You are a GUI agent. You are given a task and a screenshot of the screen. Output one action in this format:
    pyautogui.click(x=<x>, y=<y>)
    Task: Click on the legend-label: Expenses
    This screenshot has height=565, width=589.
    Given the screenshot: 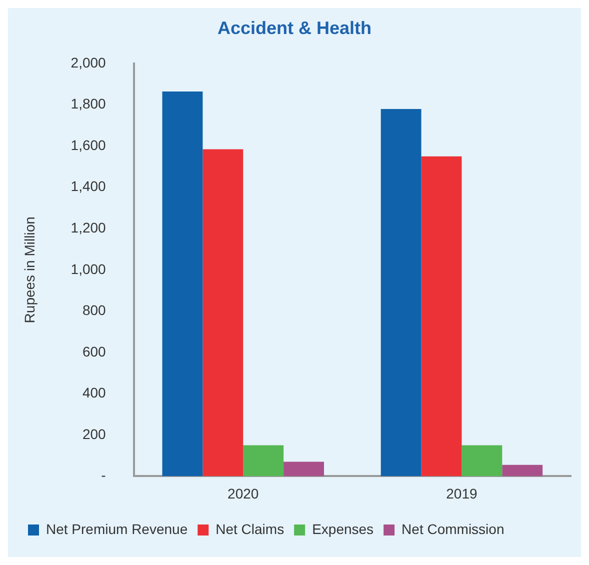 What is the action you would take?
    pyautogui.click(x=343, y=528)
    